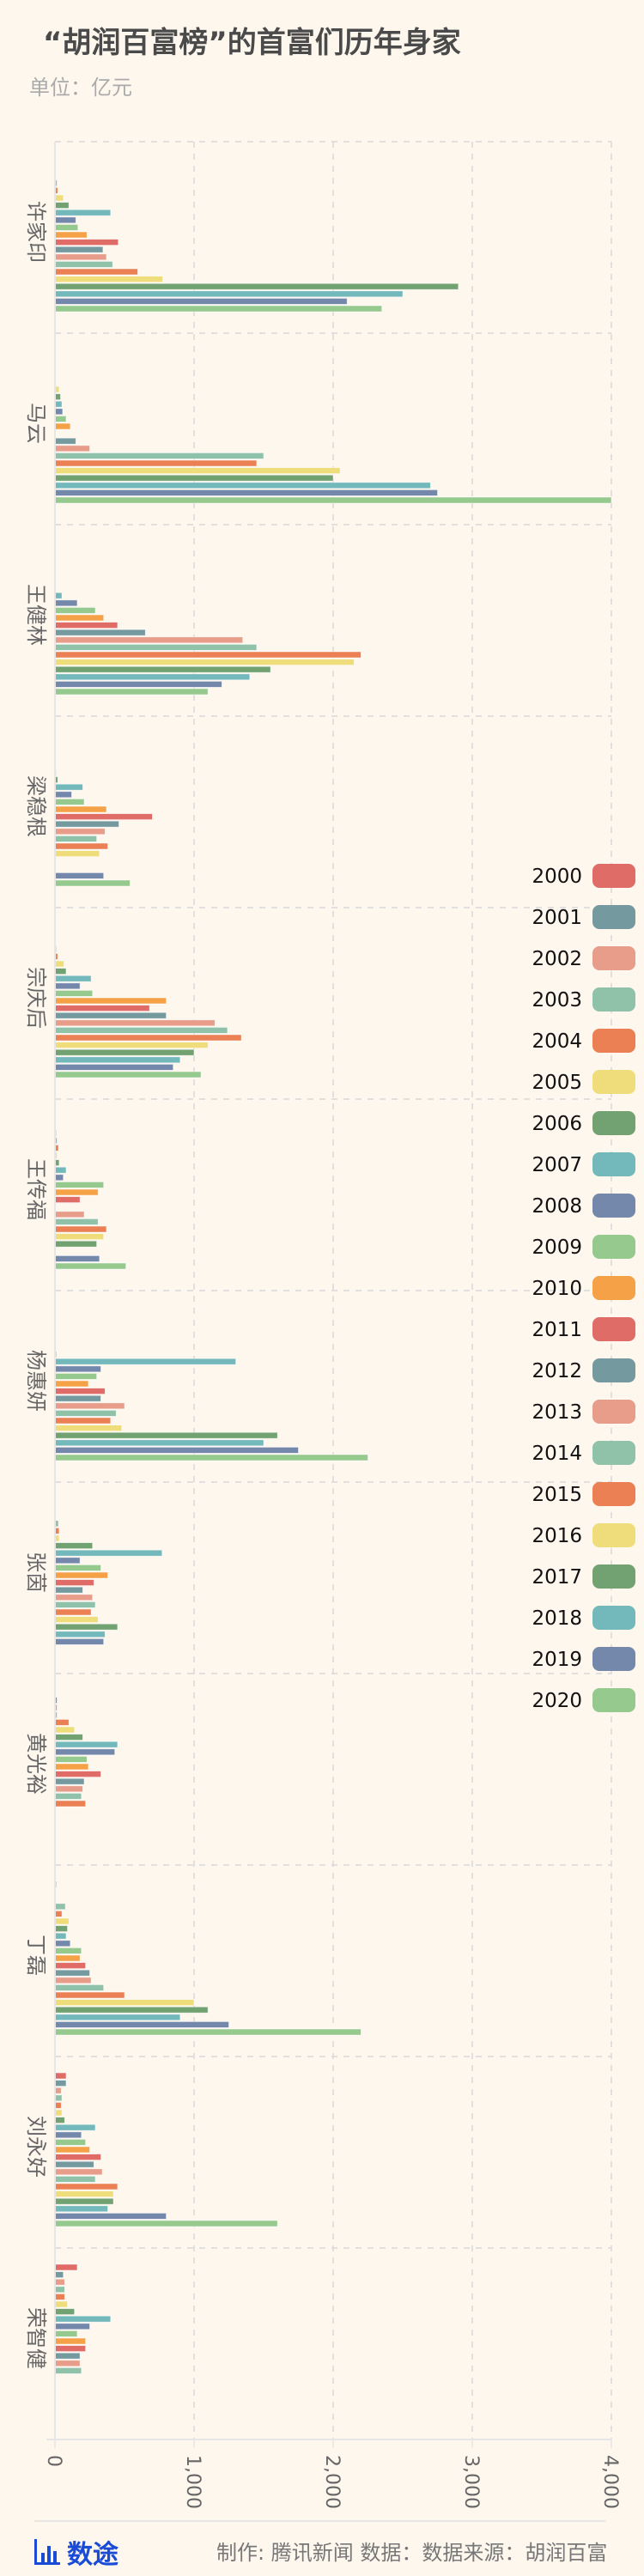 This screenshot has width=644, height=2576. What do you see at coordinates (557, 1454) in the screenshot?
I see `legend-label: 2014` at bounding box center [557, 1454].